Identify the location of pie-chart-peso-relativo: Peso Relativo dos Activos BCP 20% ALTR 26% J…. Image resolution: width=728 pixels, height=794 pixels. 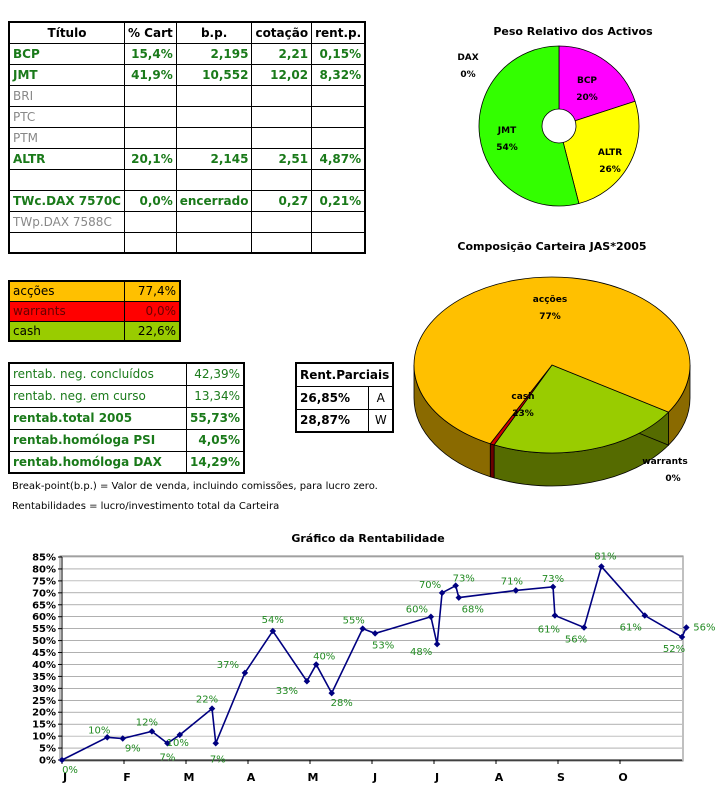
(555, 116).